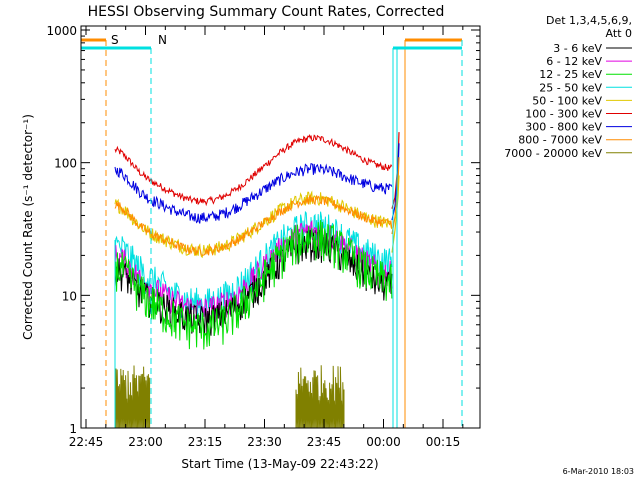 This screenshot has width=640, height=480. What do you see at coordinates (577, 48) in the screenshot?
I see `legend-label: 3 - 6 keV` at bounding box center [577, 48].